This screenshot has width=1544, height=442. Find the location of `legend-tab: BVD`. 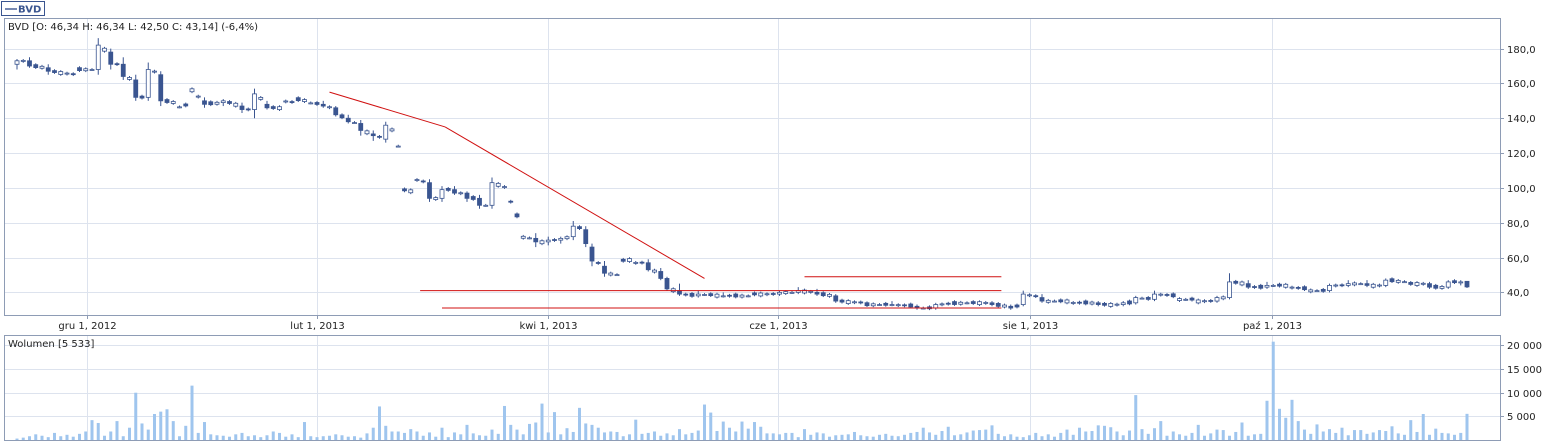

legend-tab: BVD is located at coordinates (23, 8).